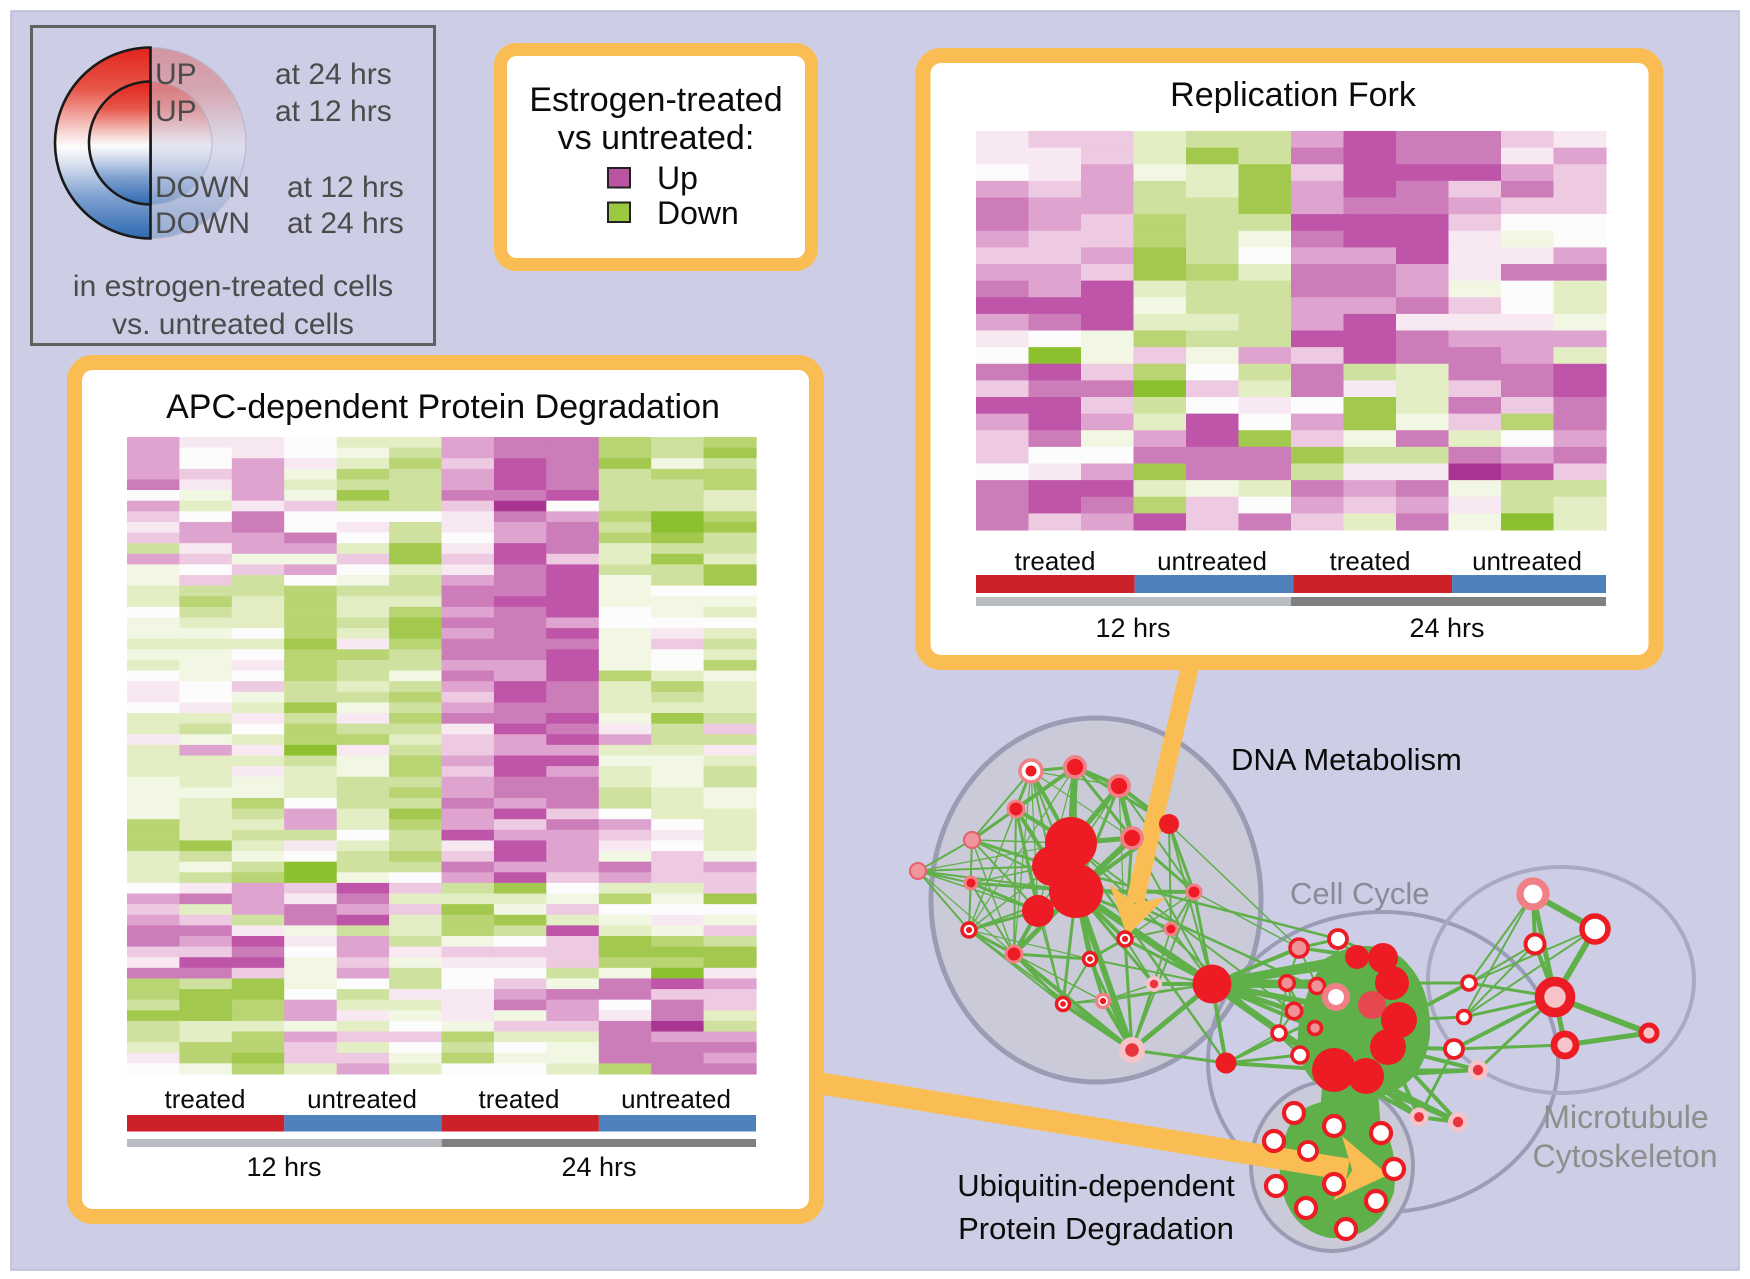 This screenshot has height=1279, width=1750. What do you see at coordinates (1346, 759) in the screenshot?
I see `svg-text: DNA Metabolism` at bounding box center [1346, 759].